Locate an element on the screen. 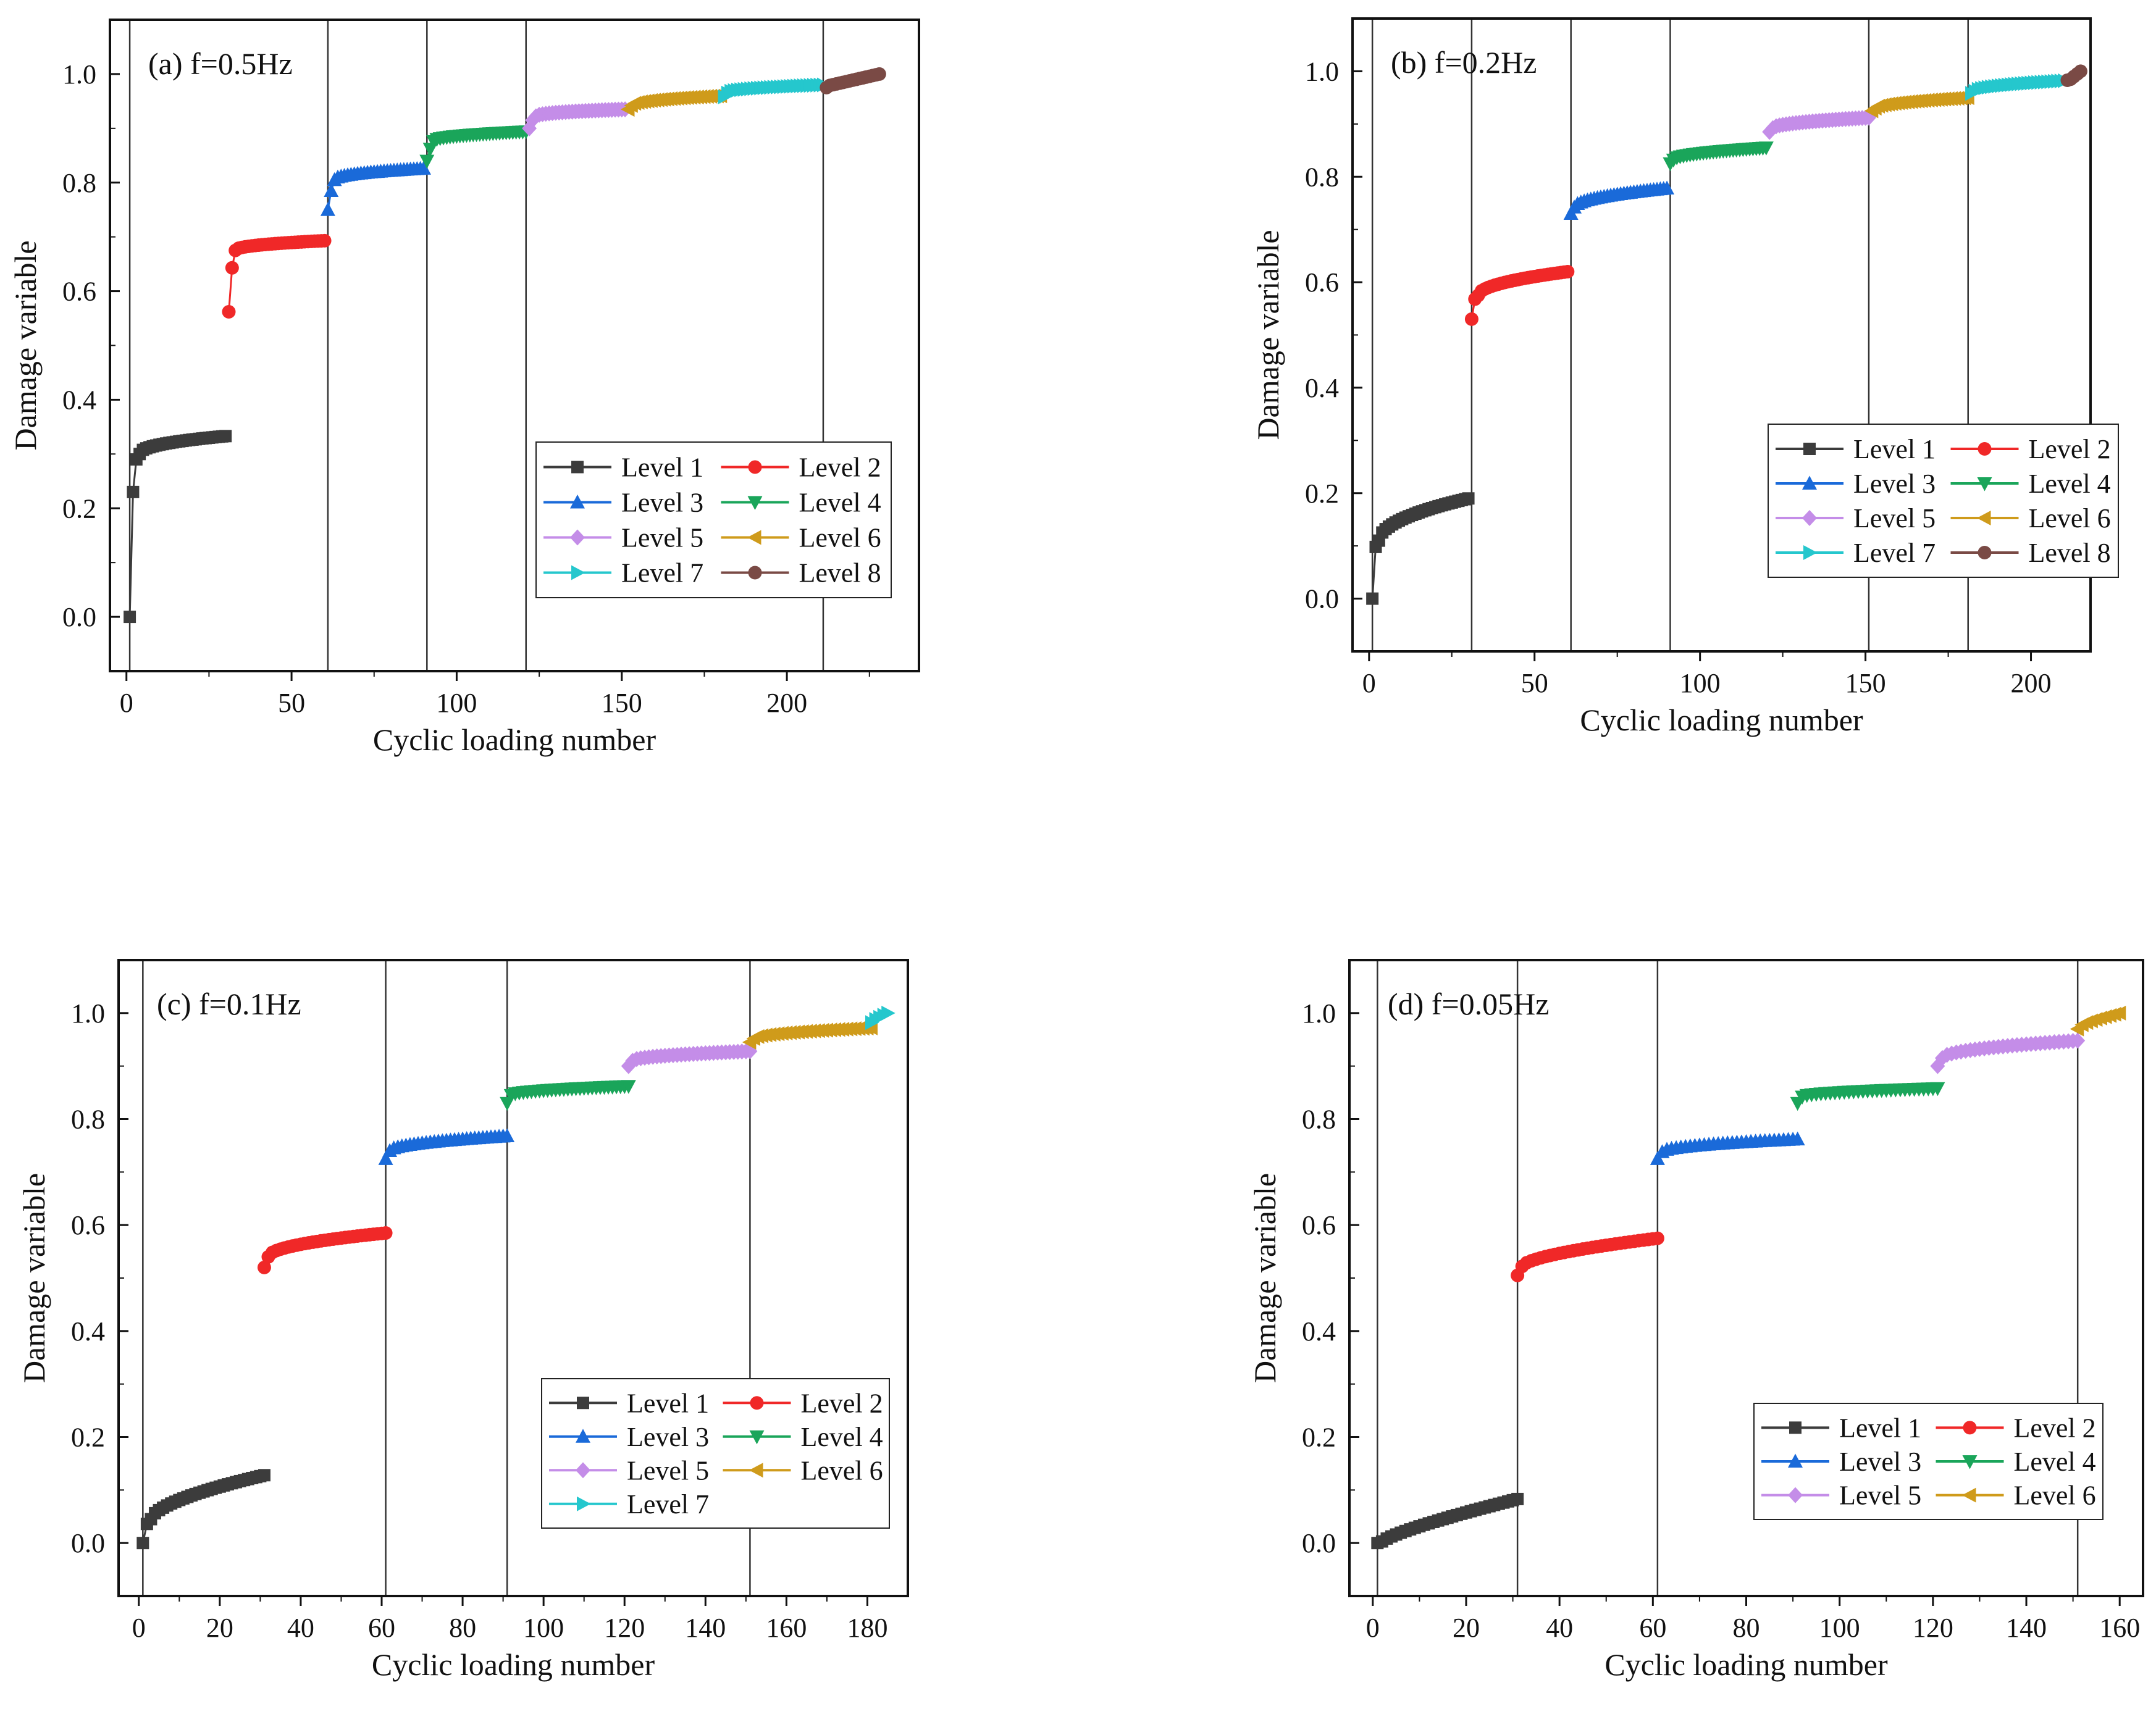  legend-item-level-7: Level 7 is located at coordinates (623, 573).